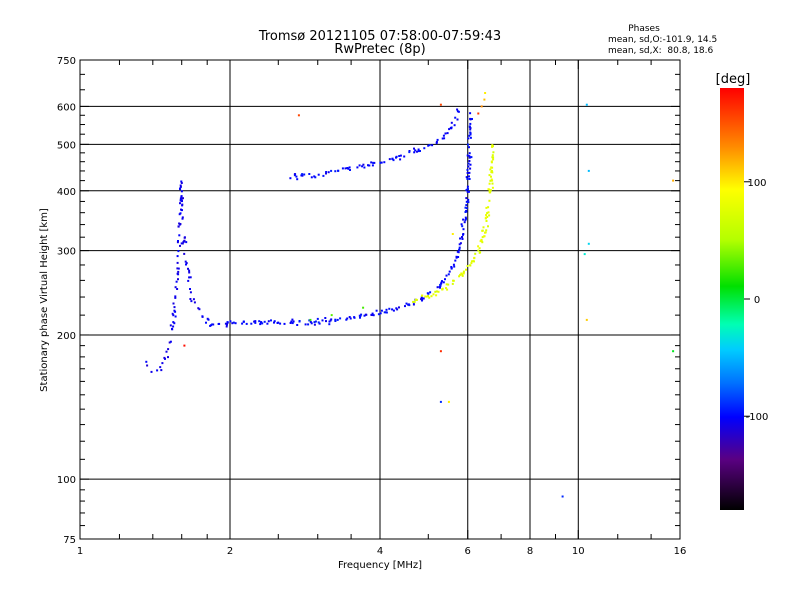 The height and width of the screenshot is (600, 800). Describe the element at coordinates (680, 551) in the screenshot. I see `x-tick-label: 16` at that location.